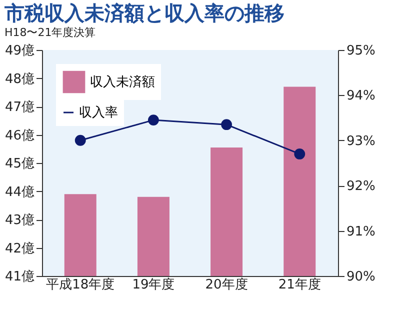 This screenshot has width=400, height=333. What do you see at coordinates (19, 51) in the screenshot?
I see `y-tick-label: 49億` at bounding box center [19, 51].